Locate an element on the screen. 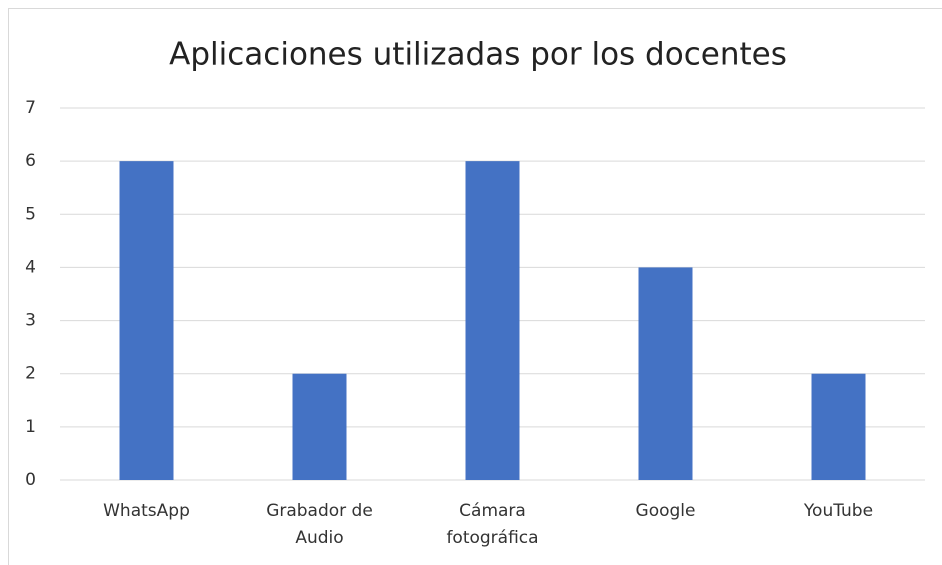 The width and height of the screenshot is (942, 565). y-tick-label: 0 is located at coordinates (30, 480).